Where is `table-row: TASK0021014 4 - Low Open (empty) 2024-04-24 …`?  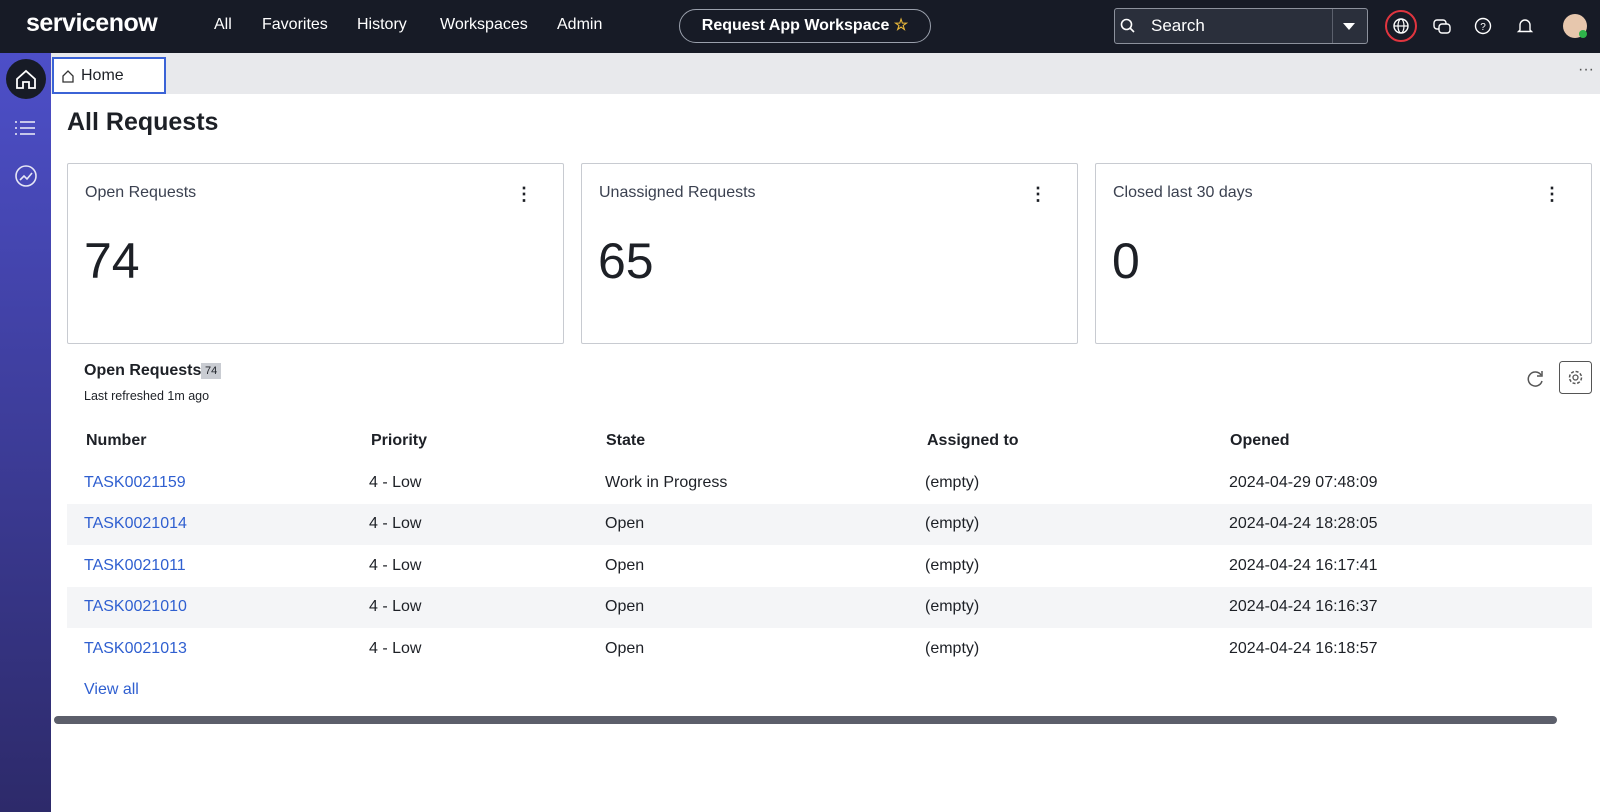
table-row: TASK0021014 4 - Low Open (empty) 2024-04-24 … is located at coordinates (829, 525).